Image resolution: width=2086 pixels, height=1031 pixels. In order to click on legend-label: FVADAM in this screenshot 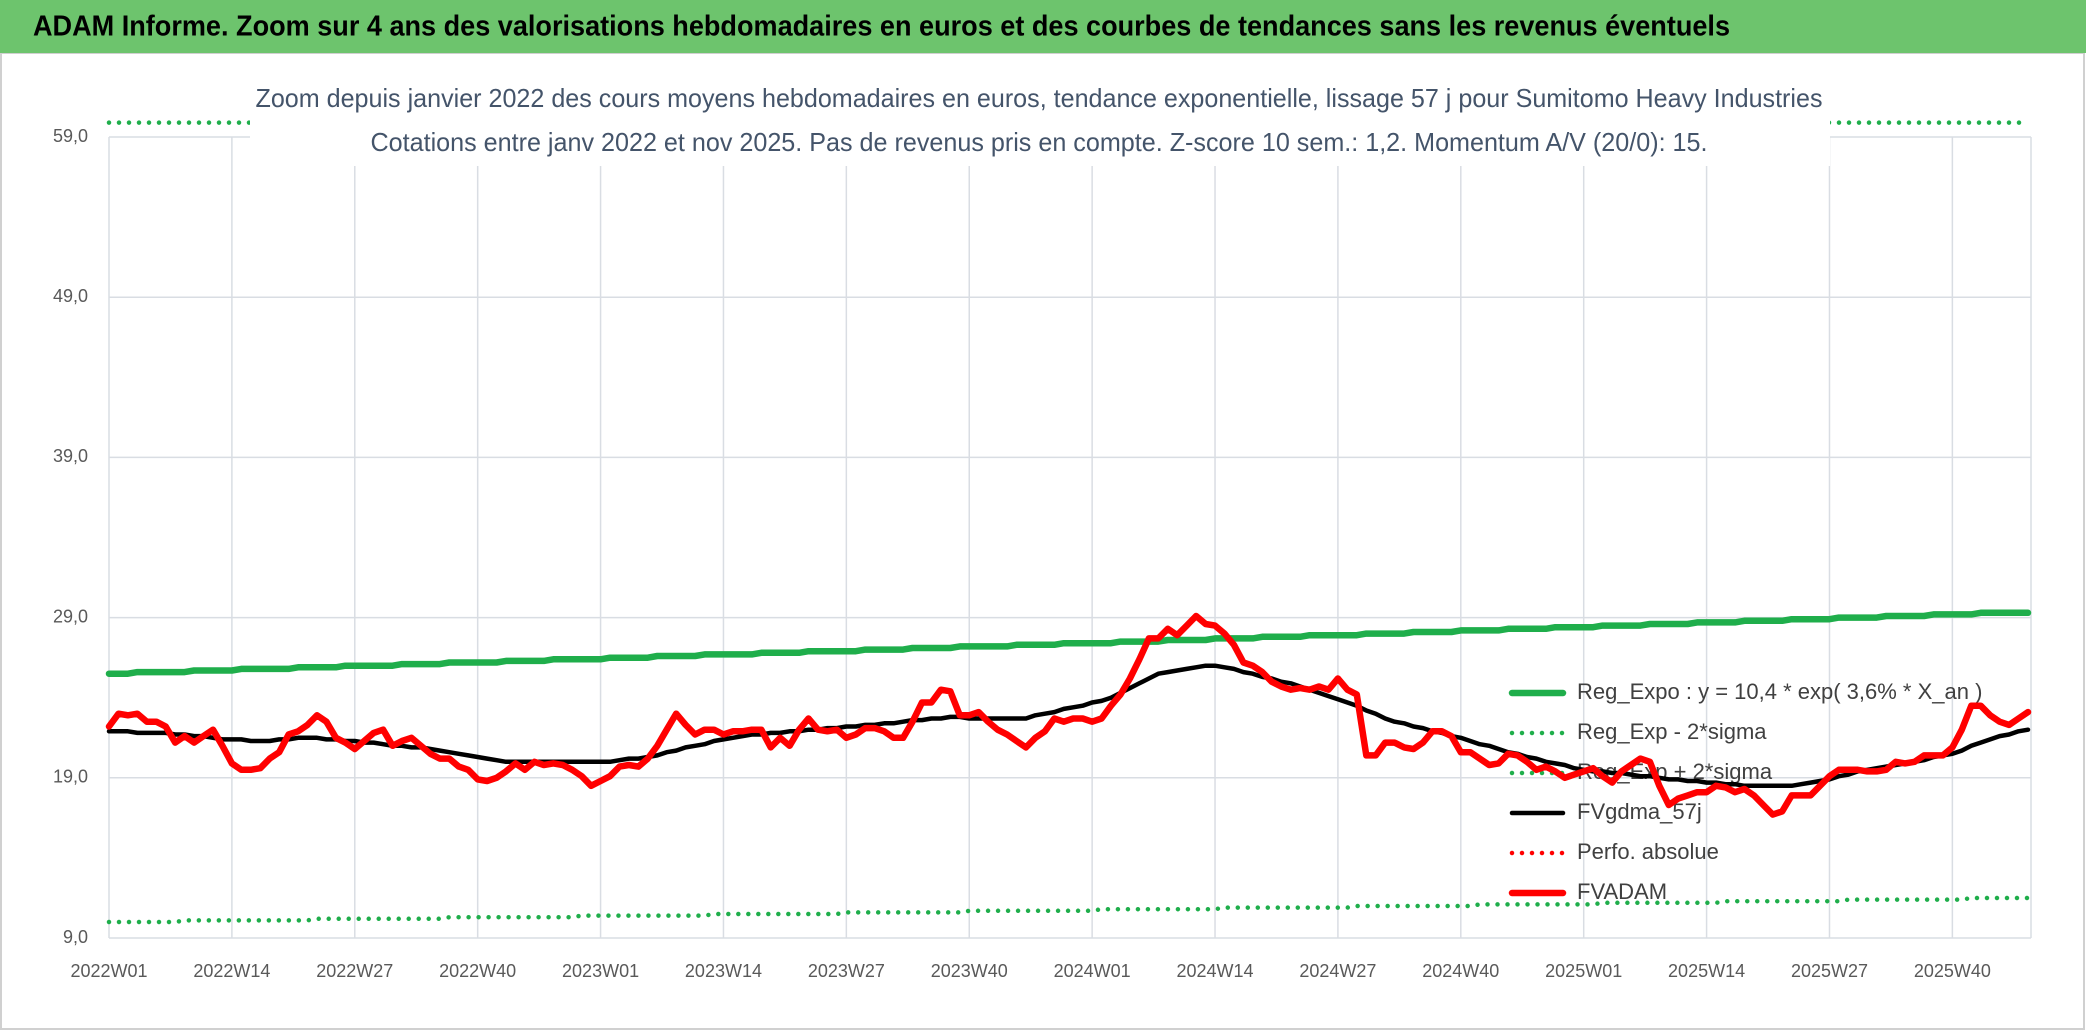, I will do `click(1622, 891)`.